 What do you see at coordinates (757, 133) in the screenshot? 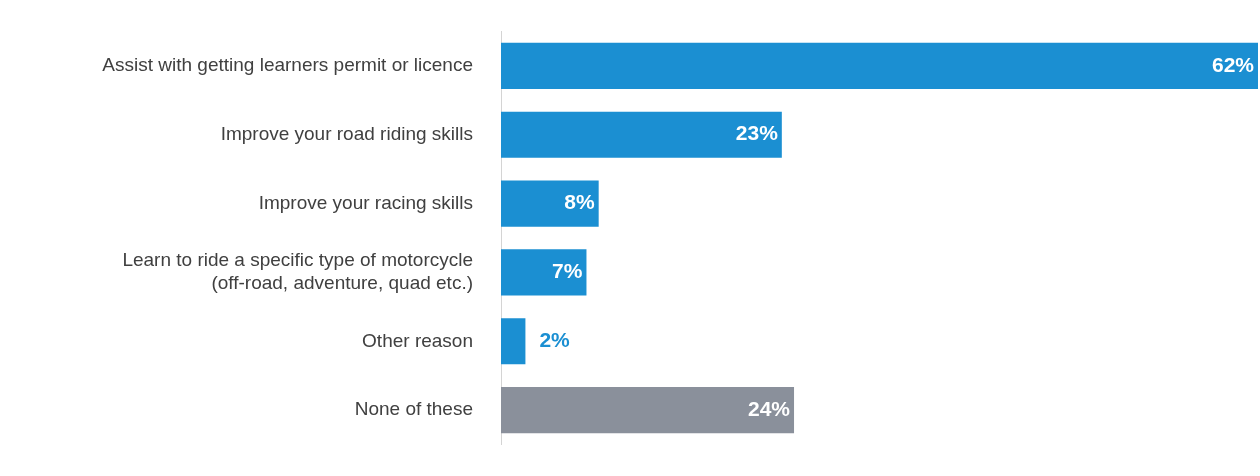
I see `data-label: 23%` at bounding box center [757, 133].